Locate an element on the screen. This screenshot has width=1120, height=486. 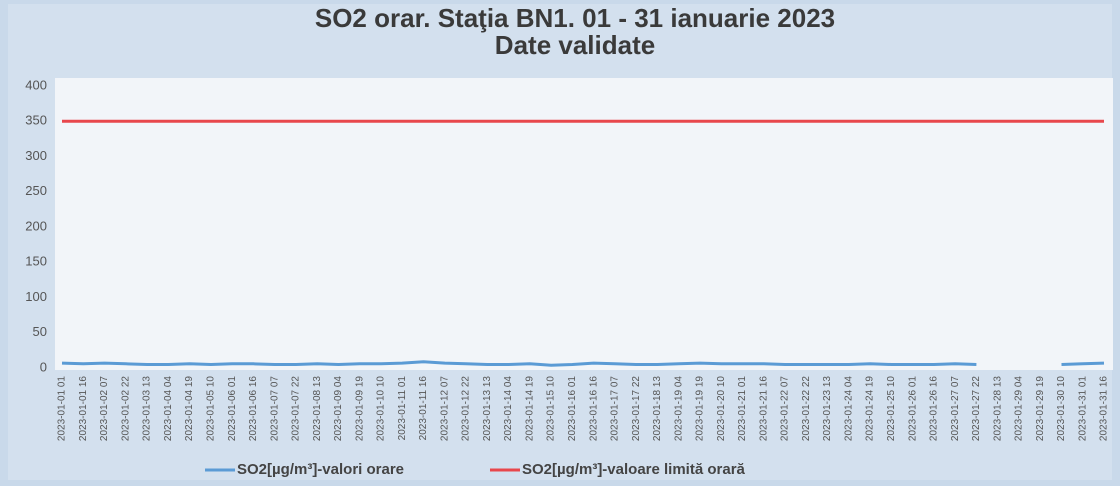
series-line is located at coordinates (583, 363).